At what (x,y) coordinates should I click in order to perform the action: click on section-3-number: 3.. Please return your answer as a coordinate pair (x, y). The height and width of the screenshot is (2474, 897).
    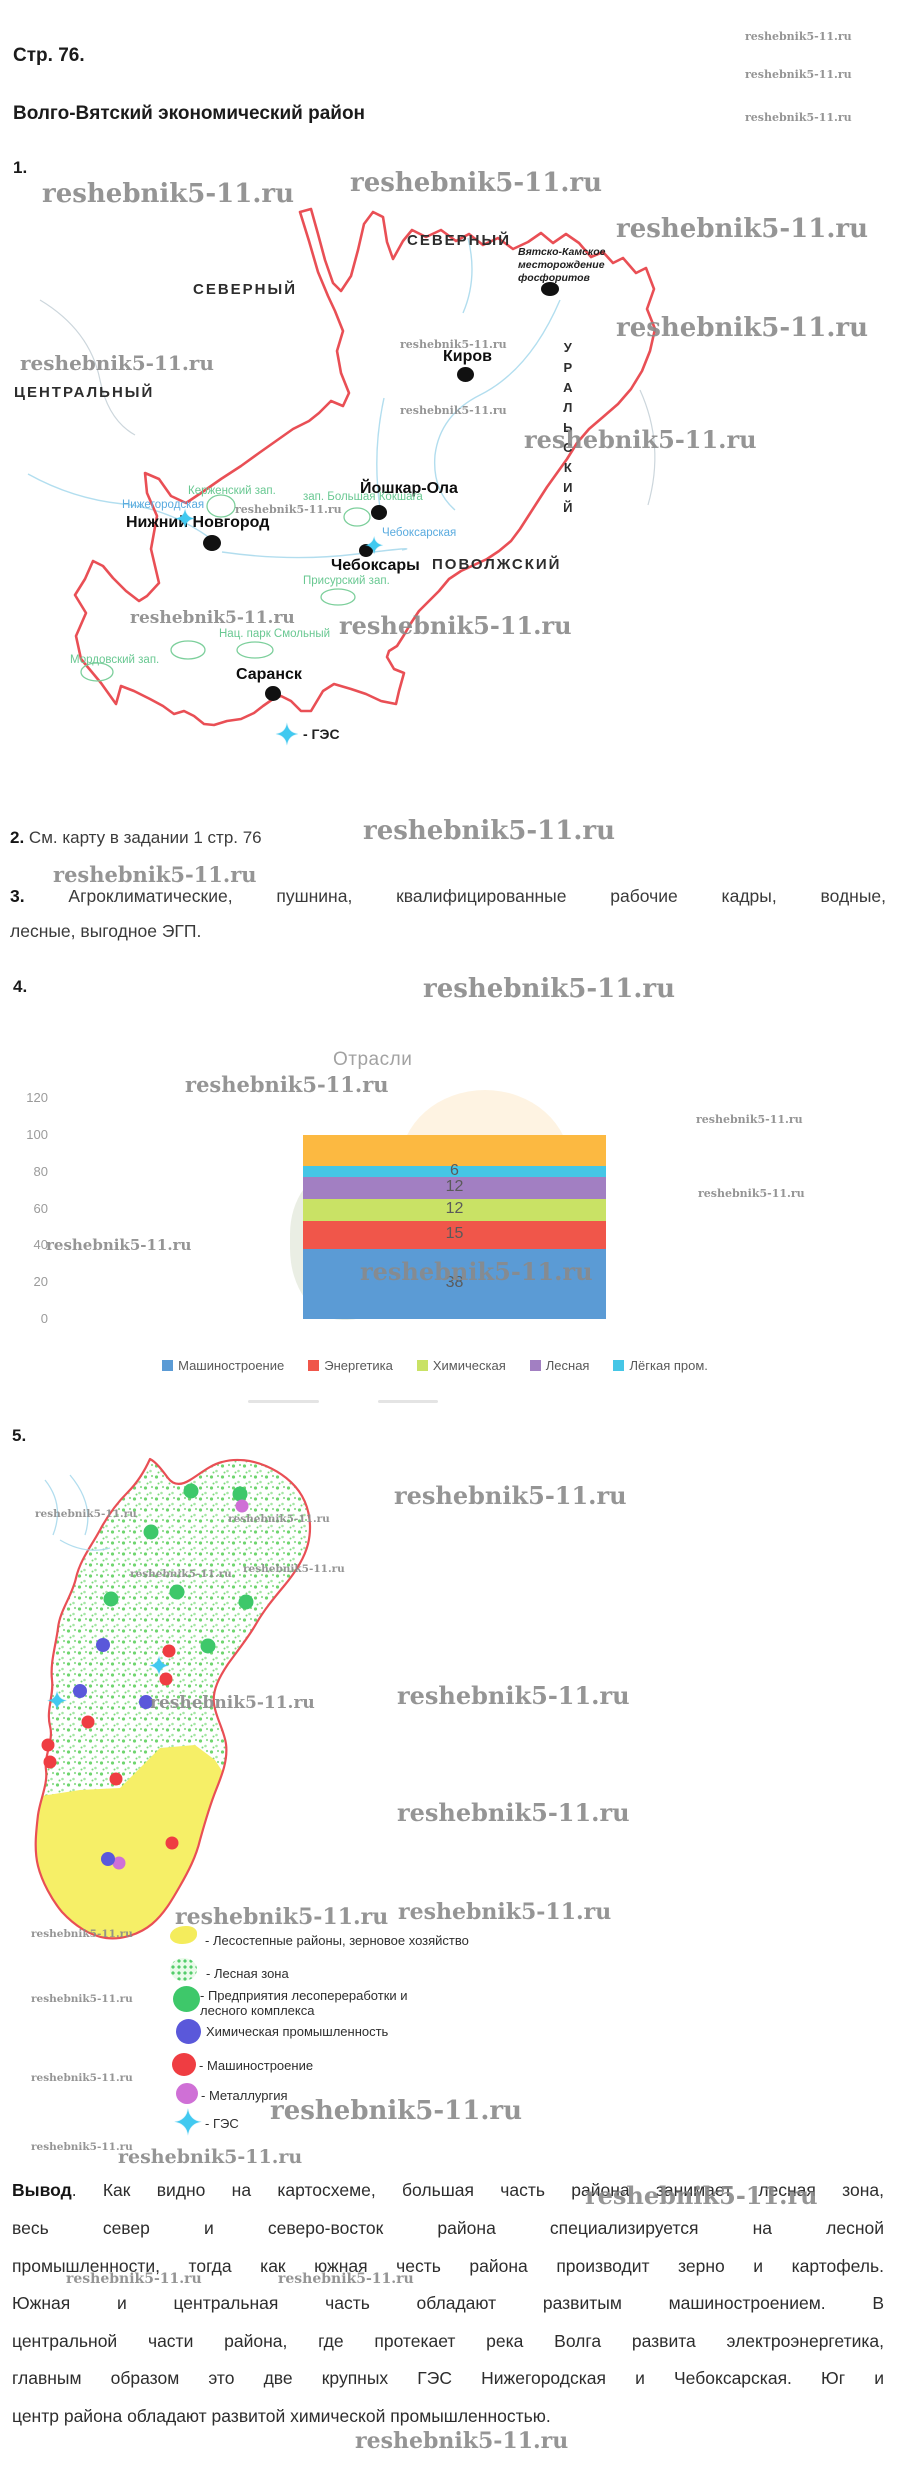
    Looking at the image, I should click on (17, 896).